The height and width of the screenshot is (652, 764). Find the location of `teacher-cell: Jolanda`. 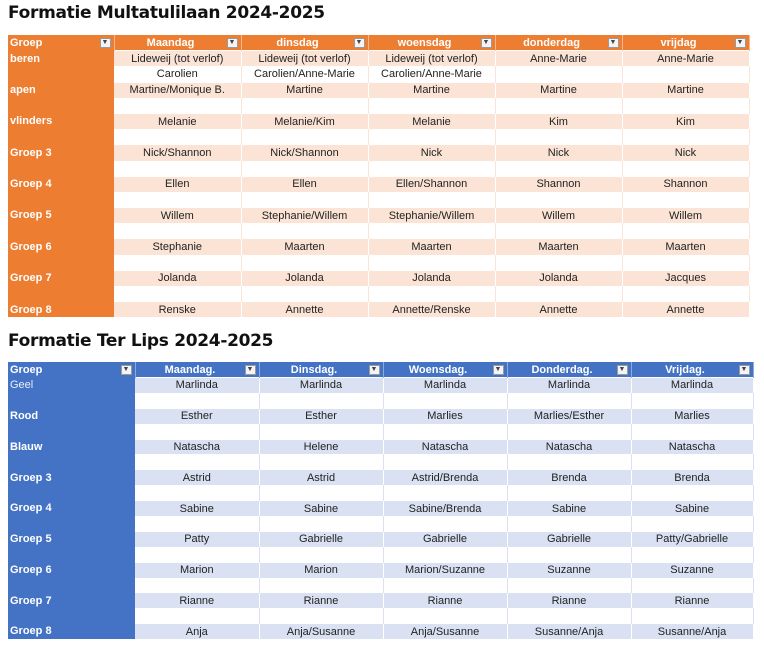

teacher-cell: Jolanda is located at coordinates (305, 277).